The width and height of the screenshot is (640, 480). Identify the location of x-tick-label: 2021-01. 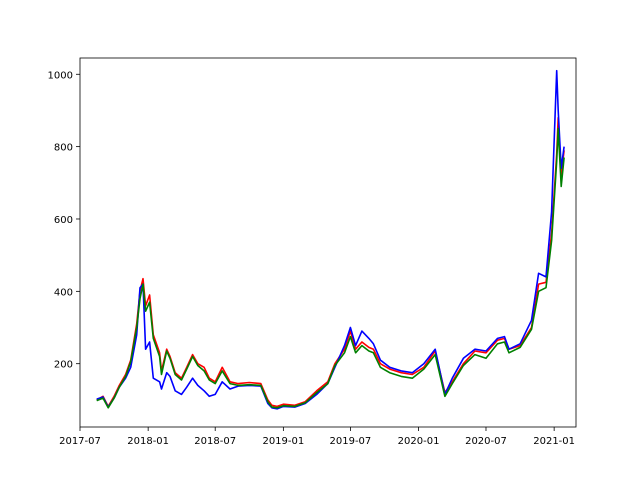
(554, 441).